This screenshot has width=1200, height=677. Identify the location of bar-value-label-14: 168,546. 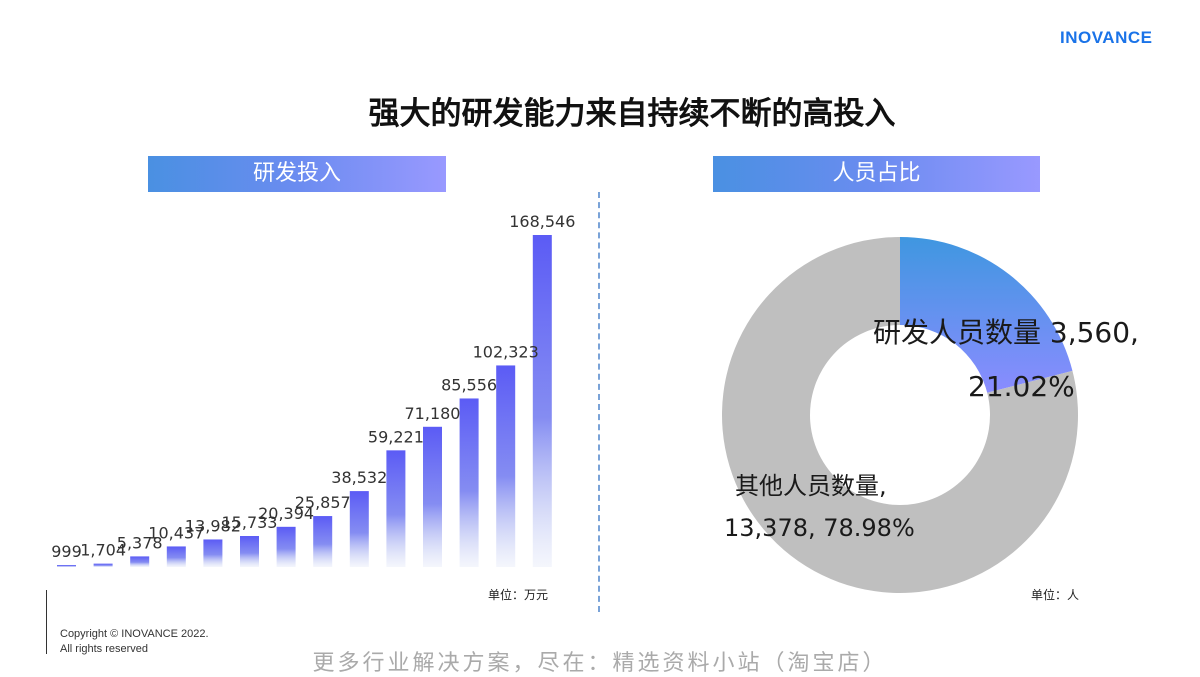
(542, 221).